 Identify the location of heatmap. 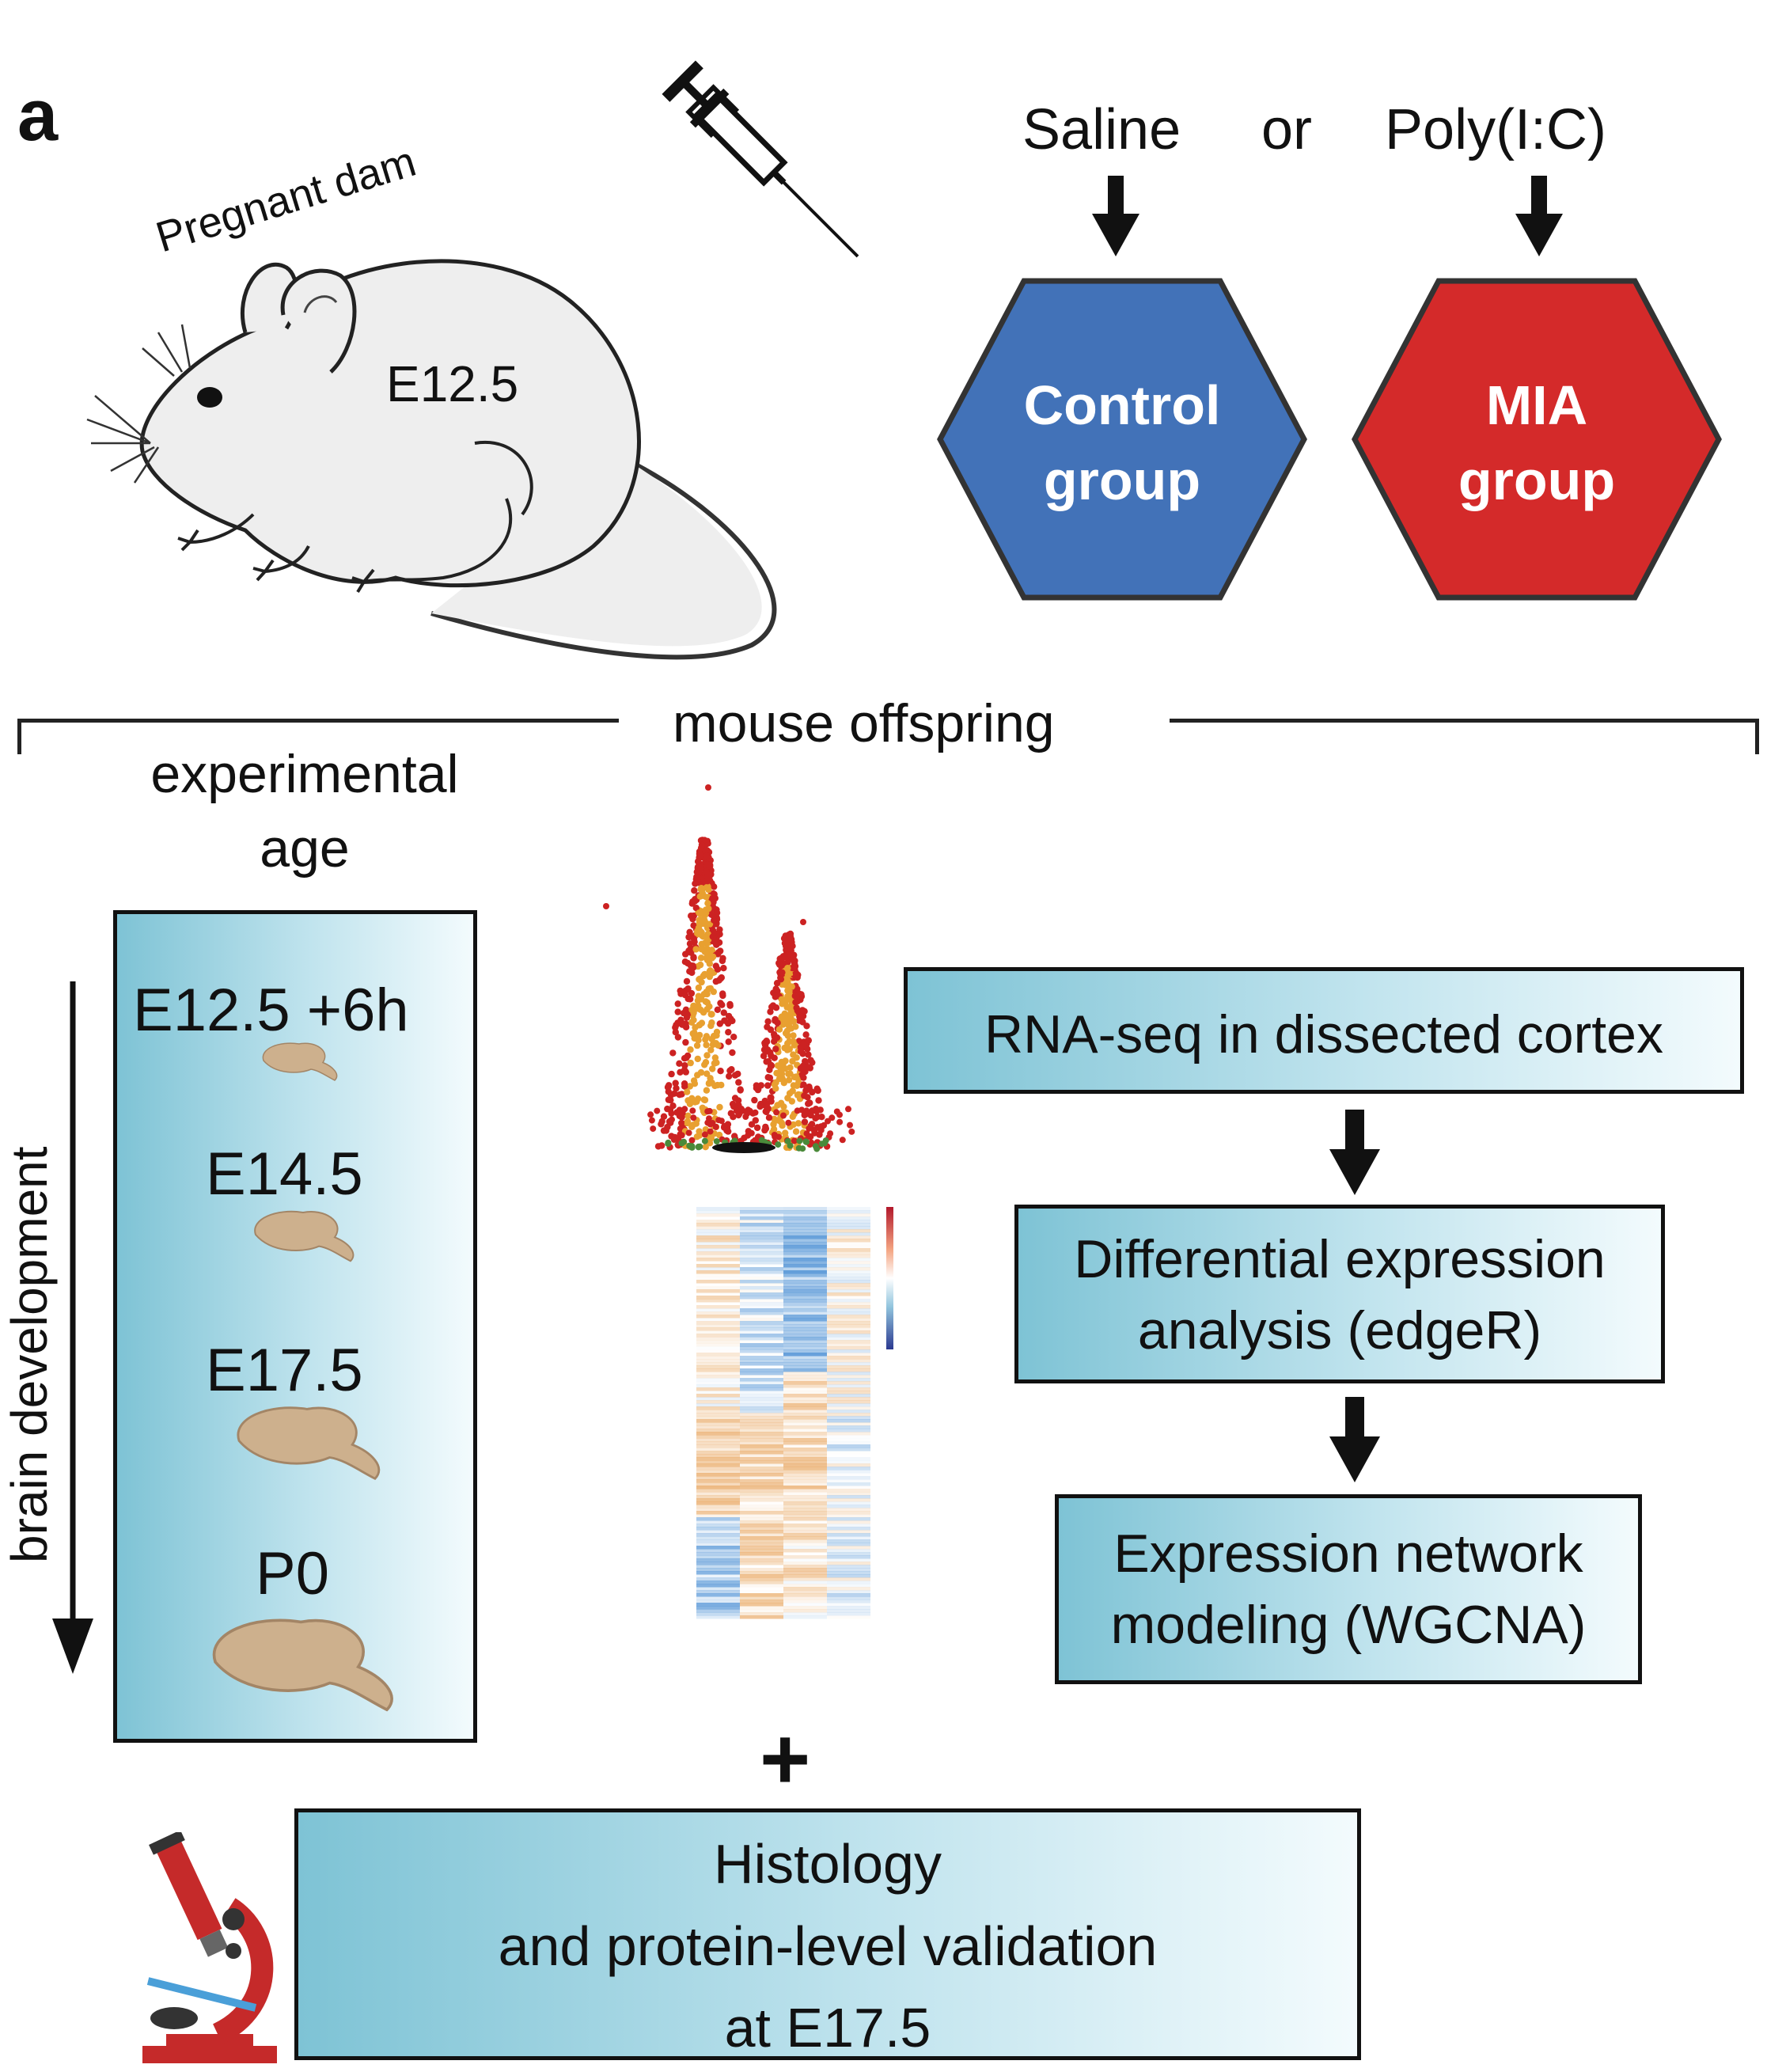
(795, 1413).